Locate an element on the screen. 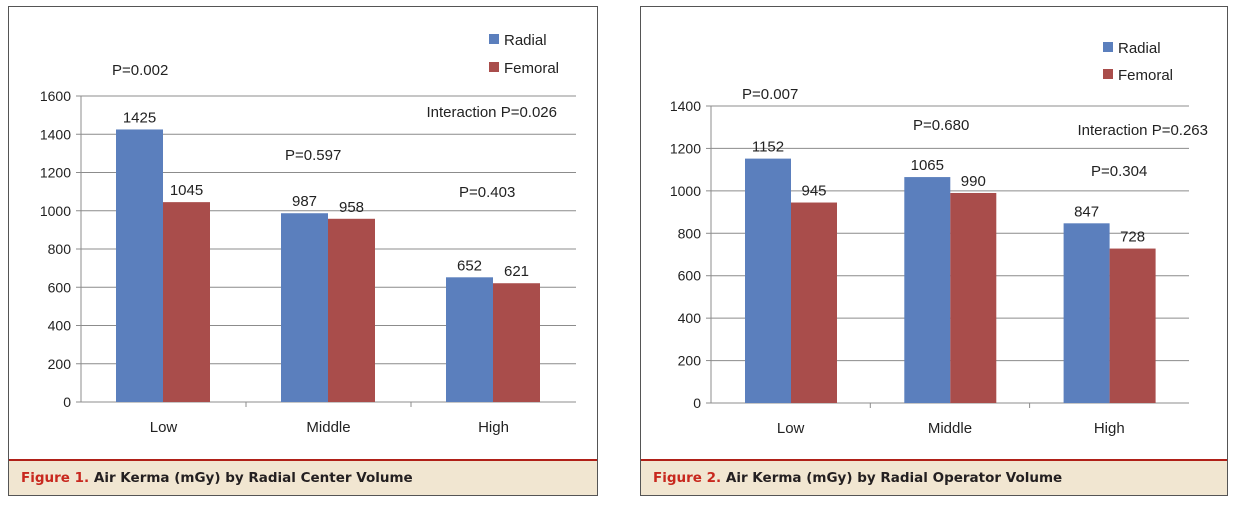 Image resolution: width=1236 pixels, height=506 pixels. fig2-category-label: High is located at coordinates (1109, 428).